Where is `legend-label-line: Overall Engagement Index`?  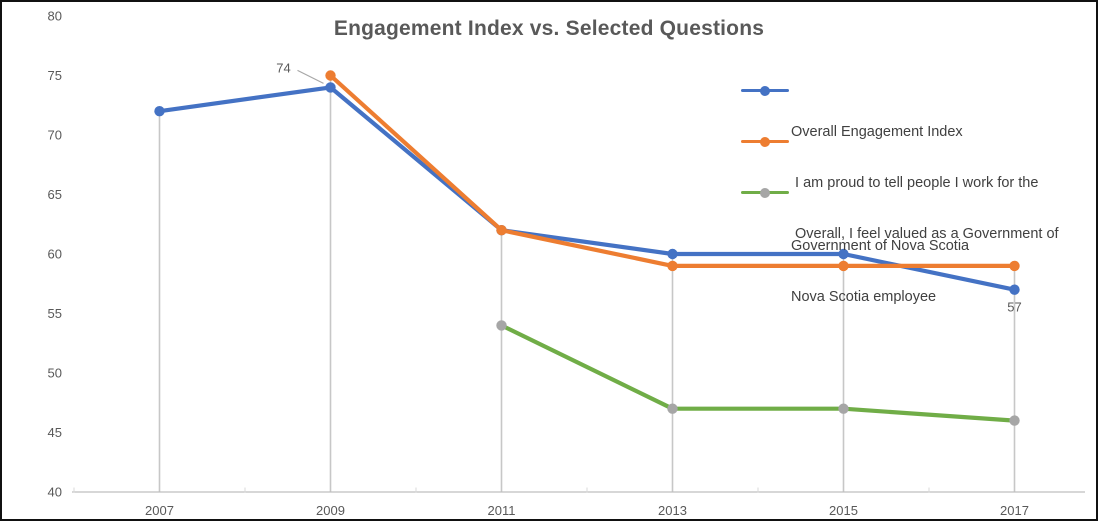 legend-label-line: Overall Engagement Index is located at coordinates (877, 132).